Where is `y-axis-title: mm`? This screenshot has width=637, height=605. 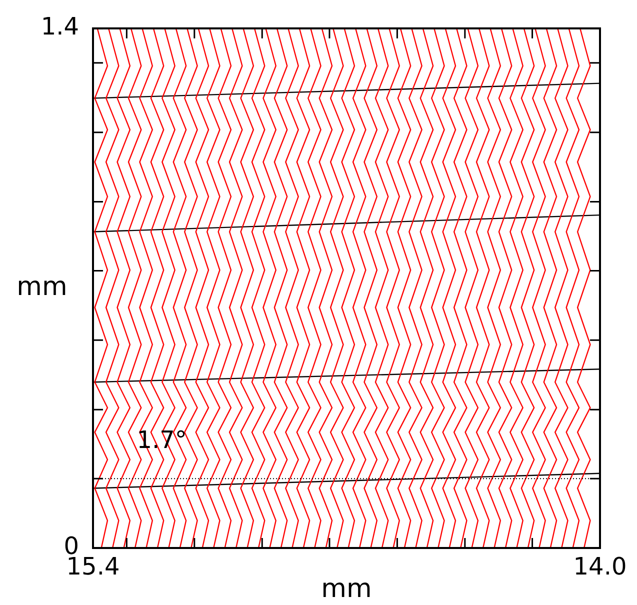
y-axis-title: mm is located at coordinates (42, 287).